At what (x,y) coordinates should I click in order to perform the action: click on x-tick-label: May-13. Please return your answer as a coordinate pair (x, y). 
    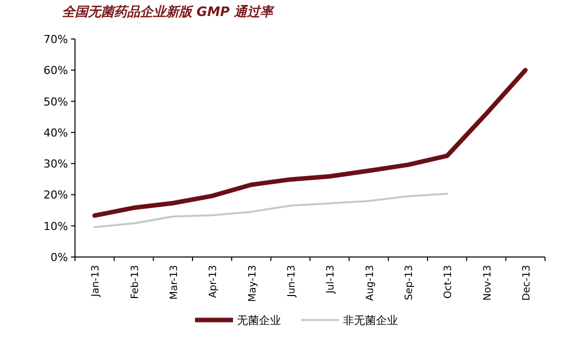
    Looking at the image, I should click on (252, 283).